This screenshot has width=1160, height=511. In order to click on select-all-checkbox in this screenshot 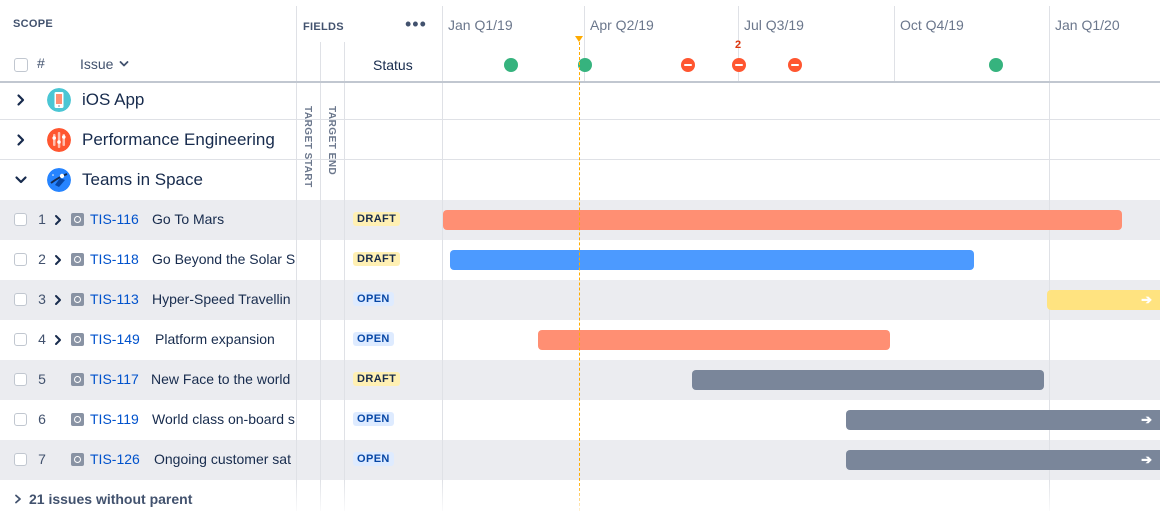, I will do `click(21, 65)`.